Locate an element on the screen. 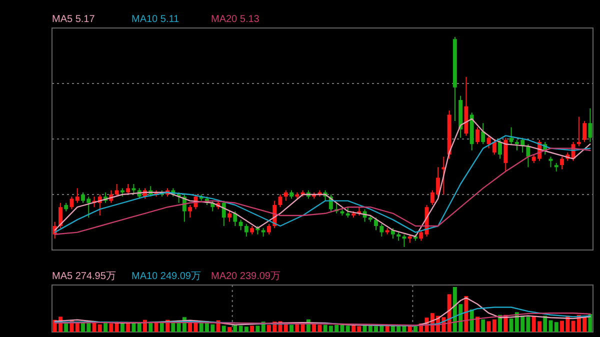 Image resolution: width=600 pixels, height=337 pixels. text: MA10 249.09万 is located at coordinates (166, 276).